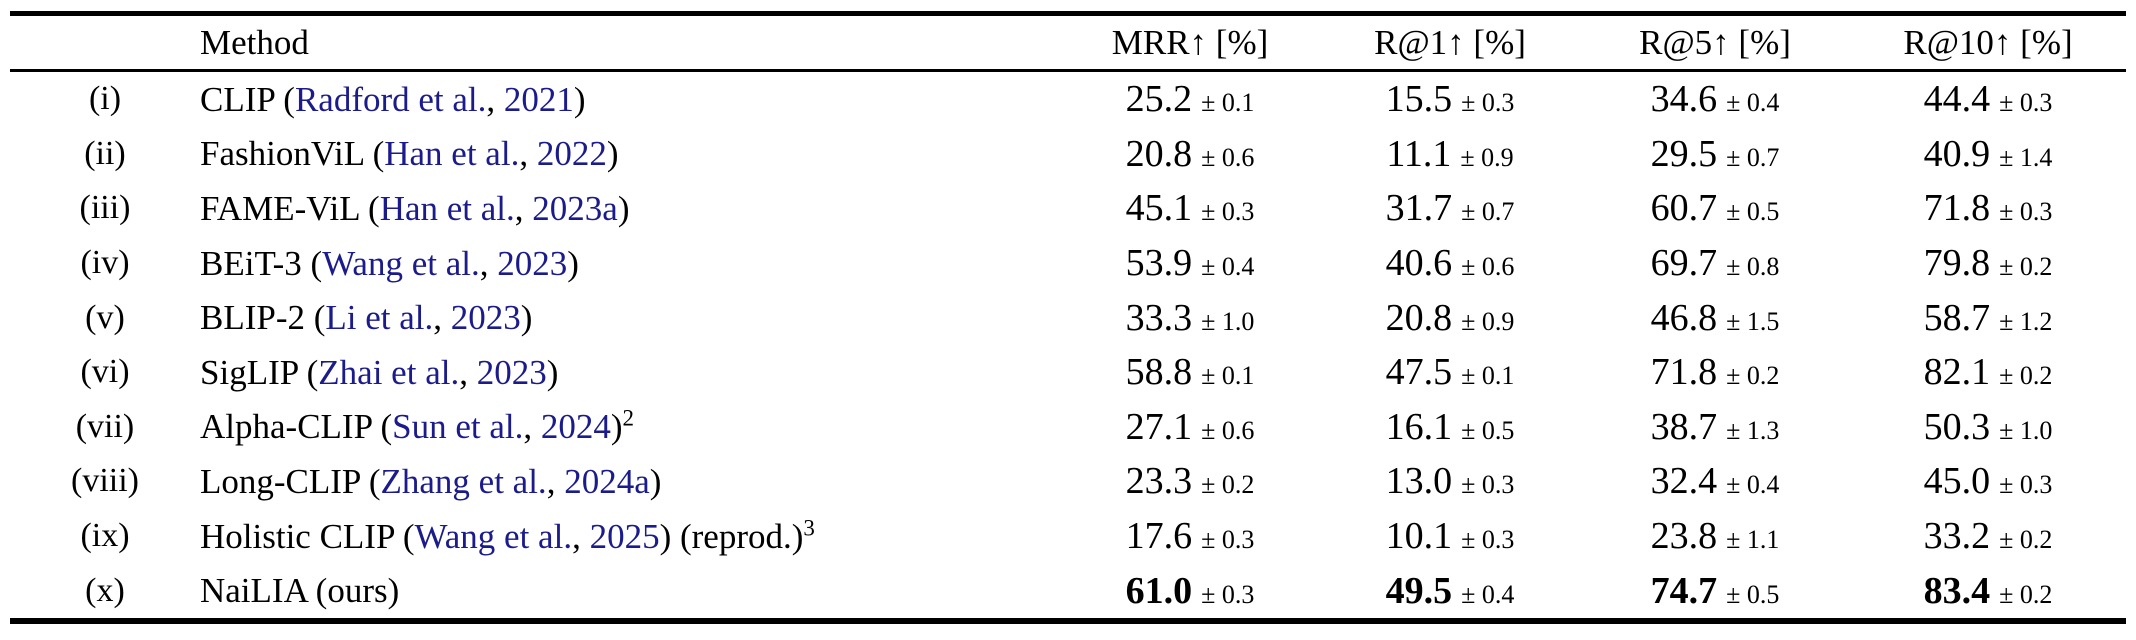  Describe the element at coordinates (1228, 485) in the screenshot. I see `mrr-stddev: ± 0.2` at that location.